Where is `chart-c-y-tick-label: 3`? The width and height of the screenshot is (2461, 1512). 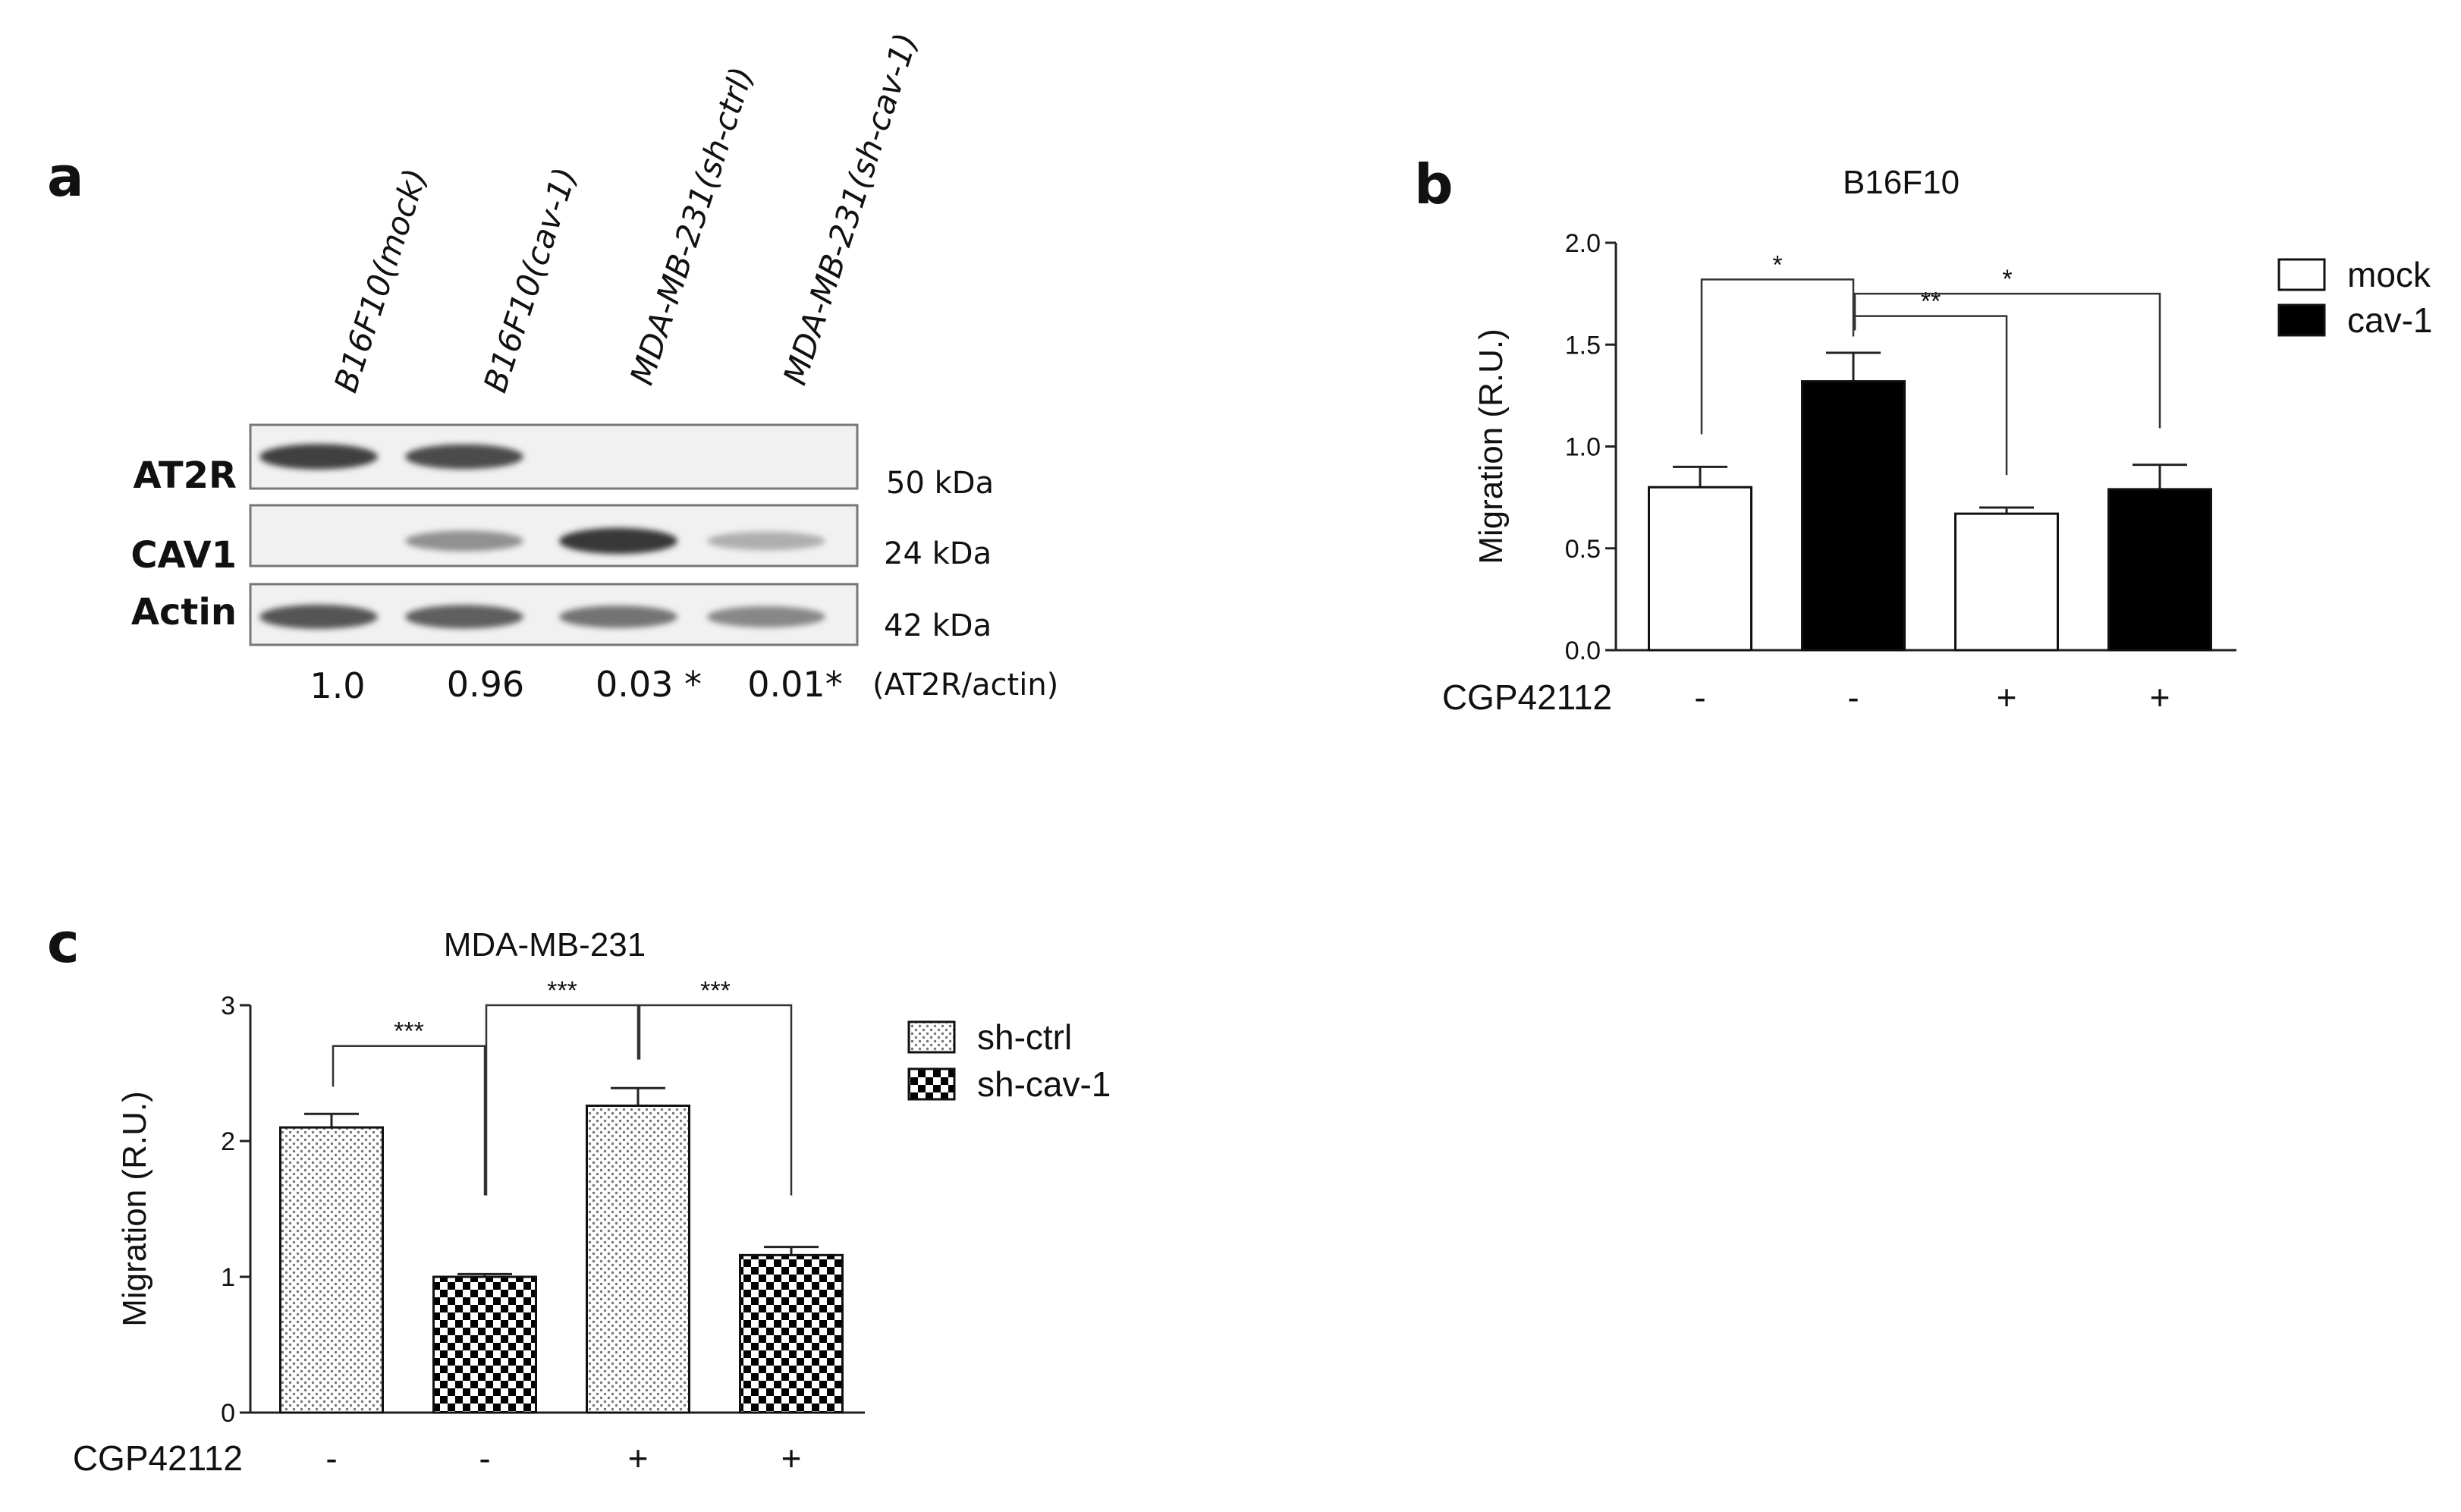 chart-c-y-tick-label: 3 is located at coordinates (228, 1006).